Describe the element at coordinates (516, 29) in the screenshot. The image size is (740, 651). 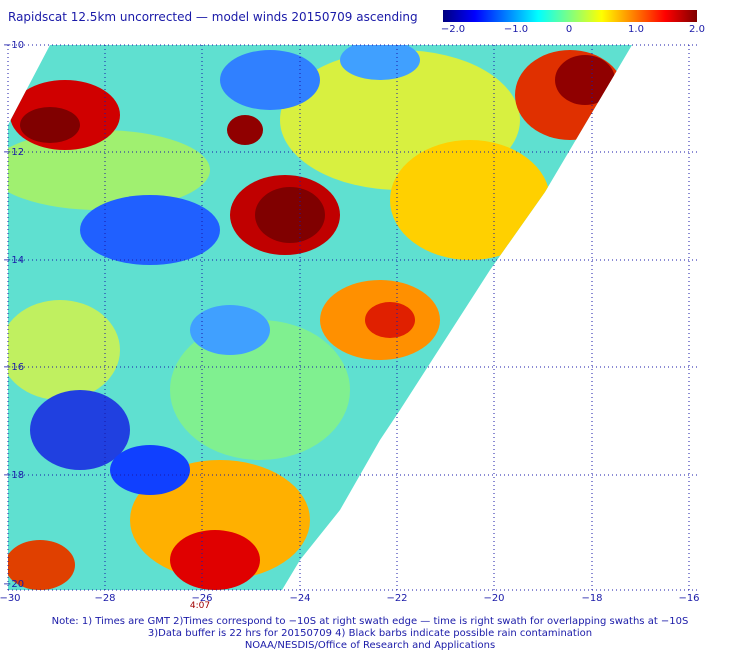
I see `colorbar-label-neg1: −1.0` at that location.